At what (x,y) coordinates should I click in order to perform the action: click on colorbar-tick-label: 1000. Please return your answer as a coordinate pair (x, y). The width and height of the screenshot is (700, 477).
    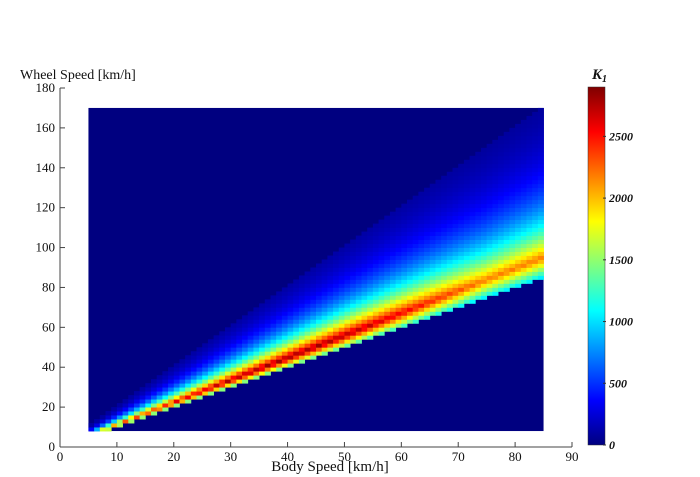
    Looking at the image, I should click on (621, 322).